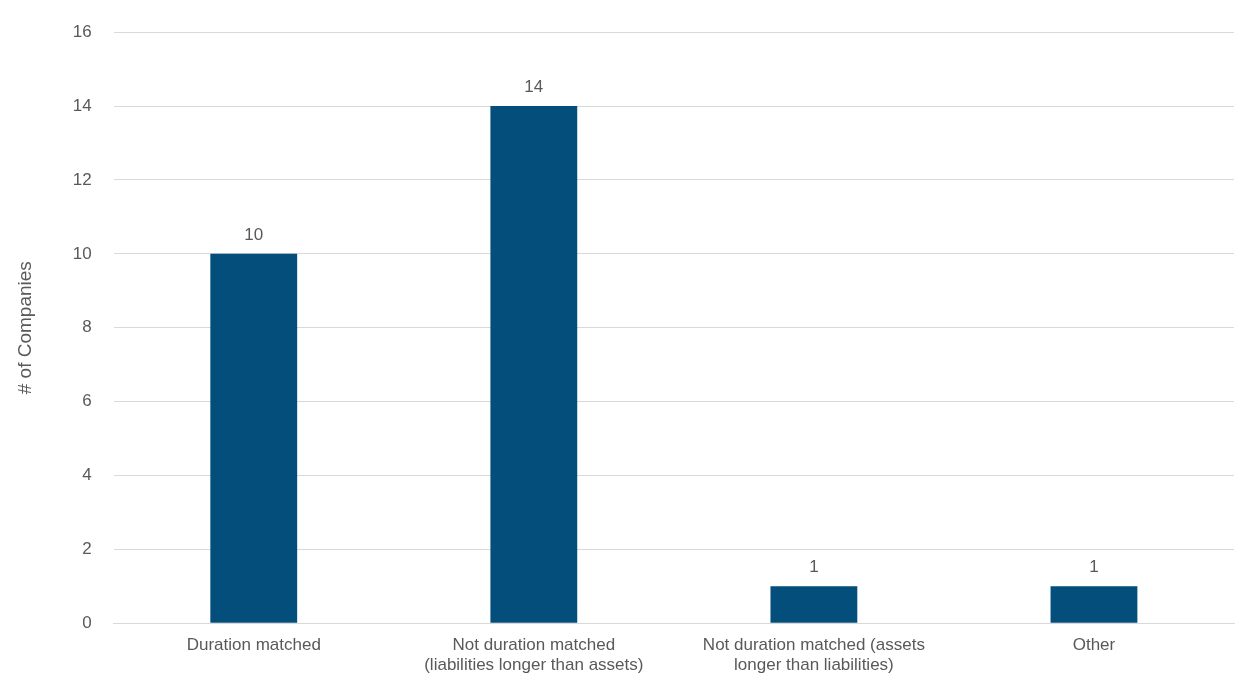 The width and height of the screenshot is (1244, 698). What do you see at coordinates (87, 327) in the screenshot?
I see `y-tick-label: 8` at bounding box center [87, 327].